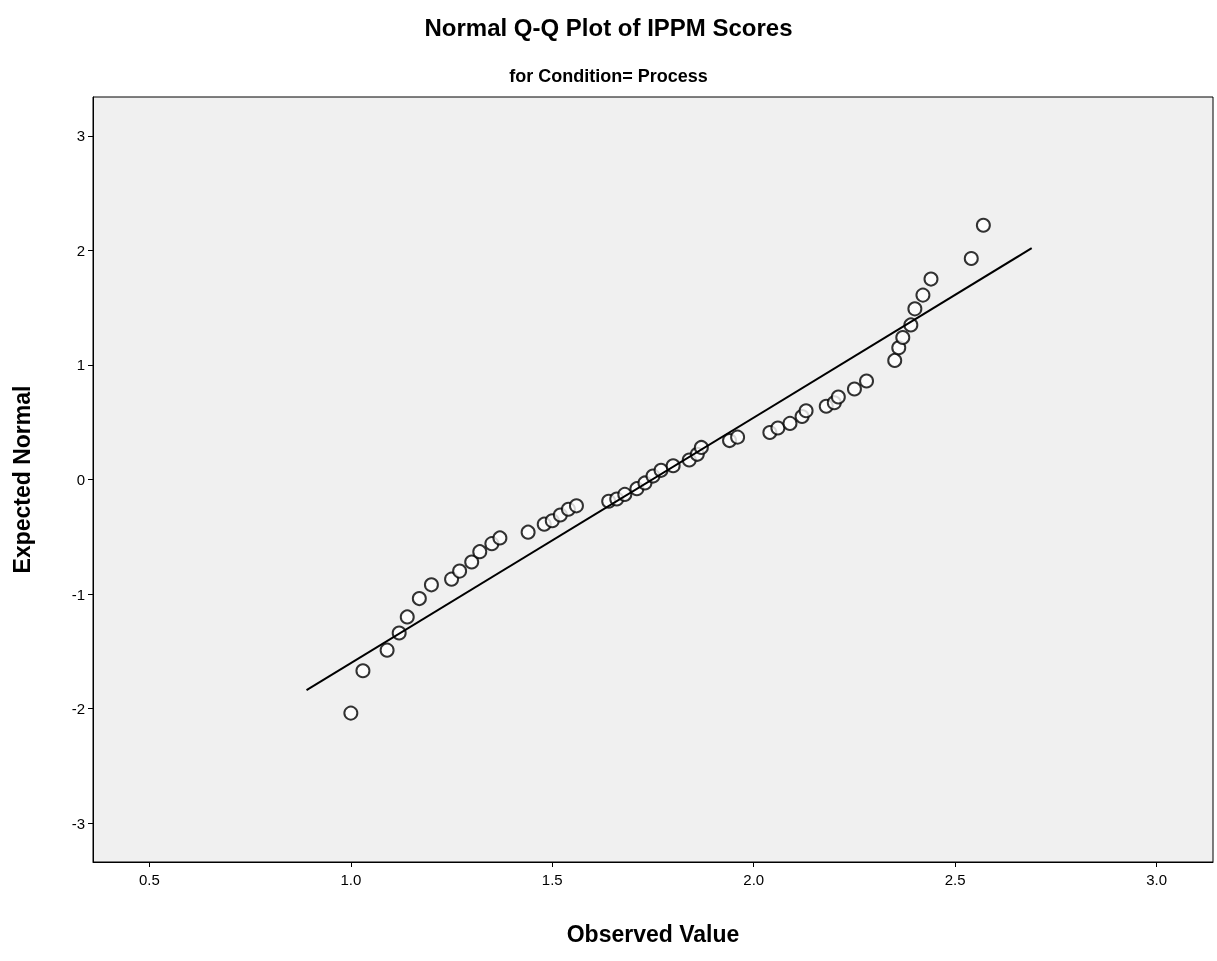 Image resolution: width=1217 pixels, height=961 pixels. I want to click on y-tick-label: -3, so click(78, 823).